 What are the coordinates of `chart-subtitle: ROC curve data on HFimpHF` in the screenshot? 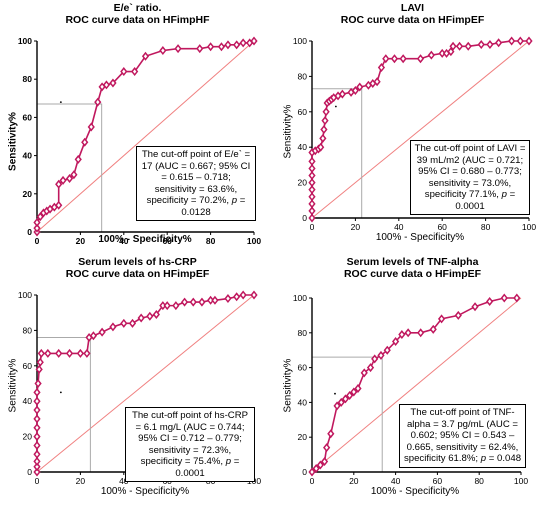 It's located at (137, 20).